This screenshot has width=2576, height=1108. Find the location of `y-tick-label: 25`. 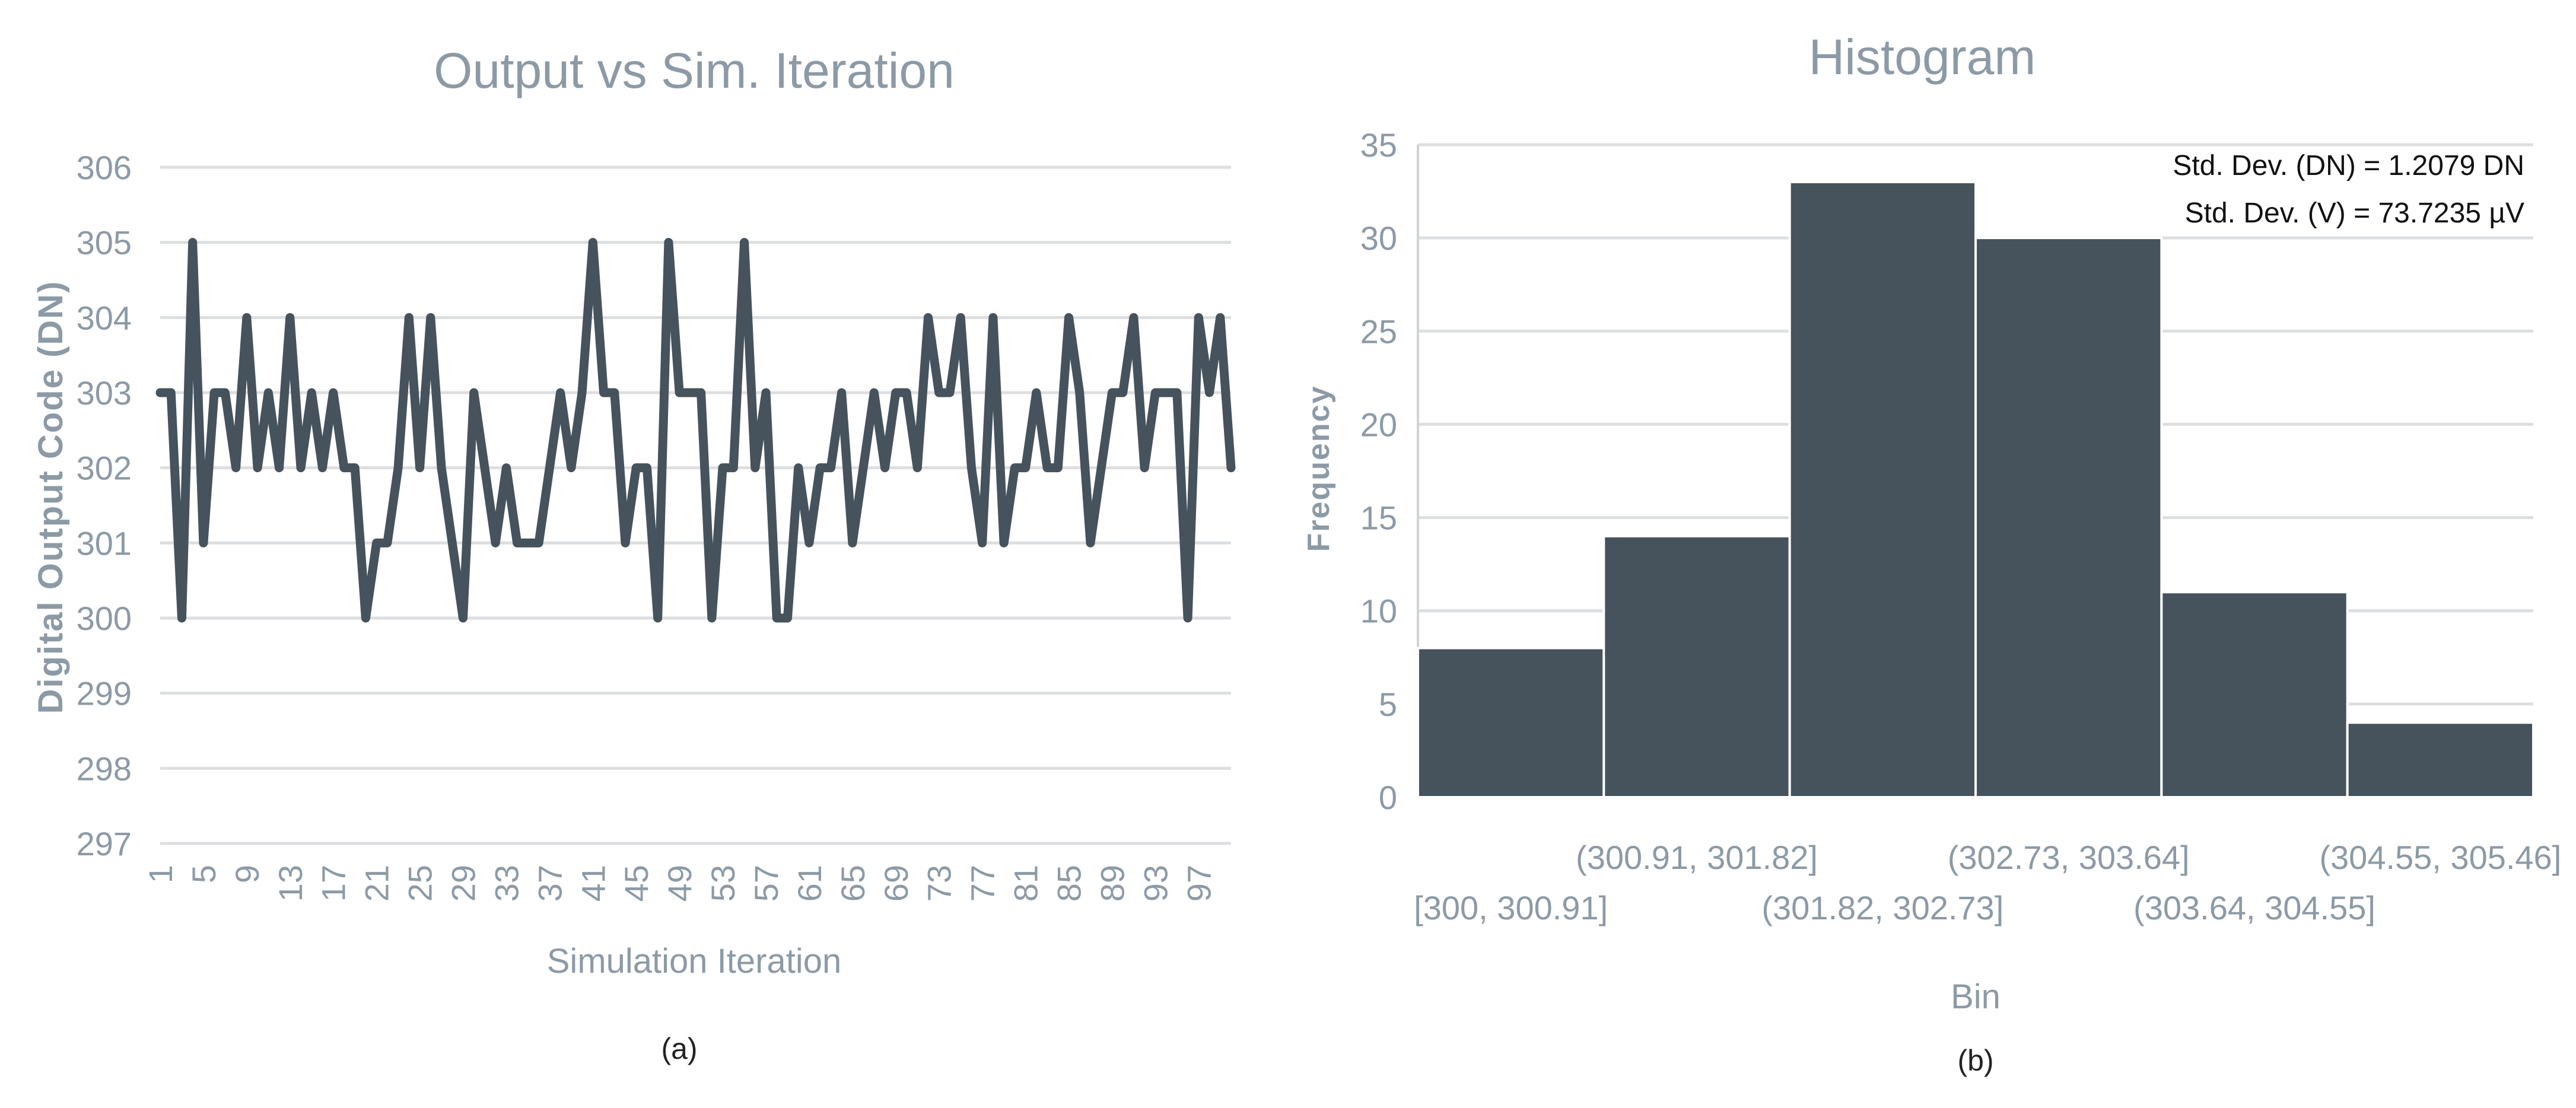

y-tick-label: 25 is located at coordinates (1378, 331).